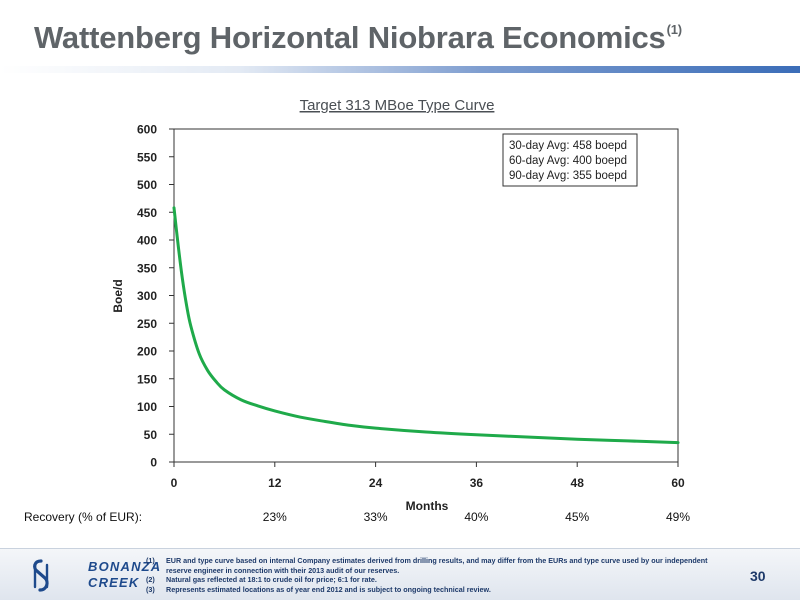 This screenshot has height=600, width=800. Describe the element at coordinates (147, 324) in the screenshot. I see `y-tick-label: 250` at that location.